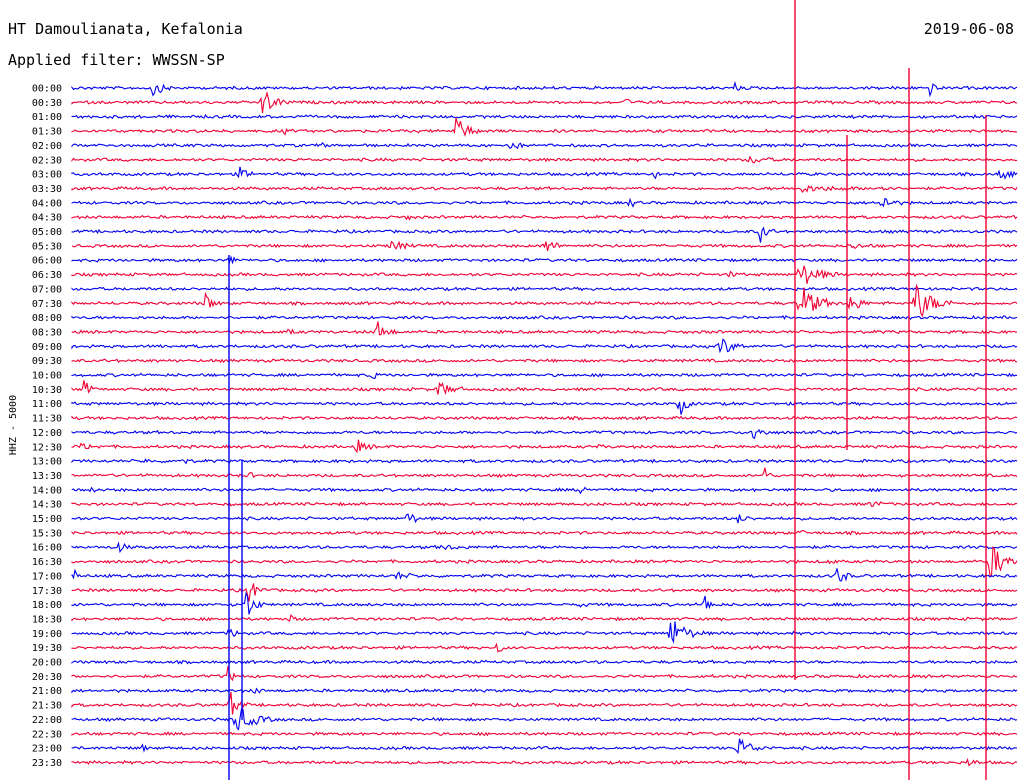 The height and width of the screenshot is (780, 1024). I want to click on row-time-label: 22:00, so click(47, 720).